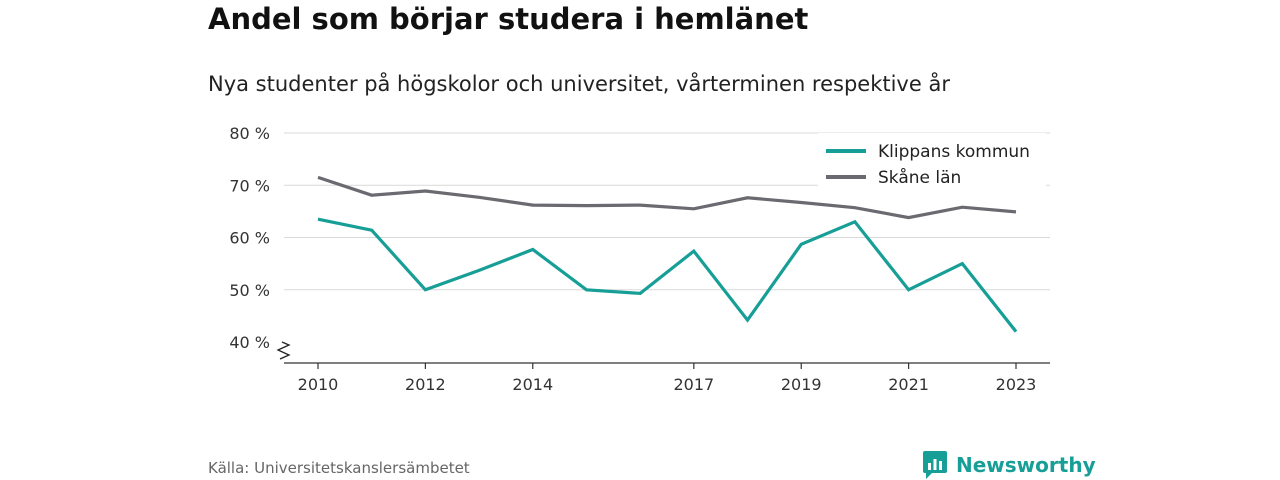  I want to click on x-tick-label: 2021, so click(908, 384).